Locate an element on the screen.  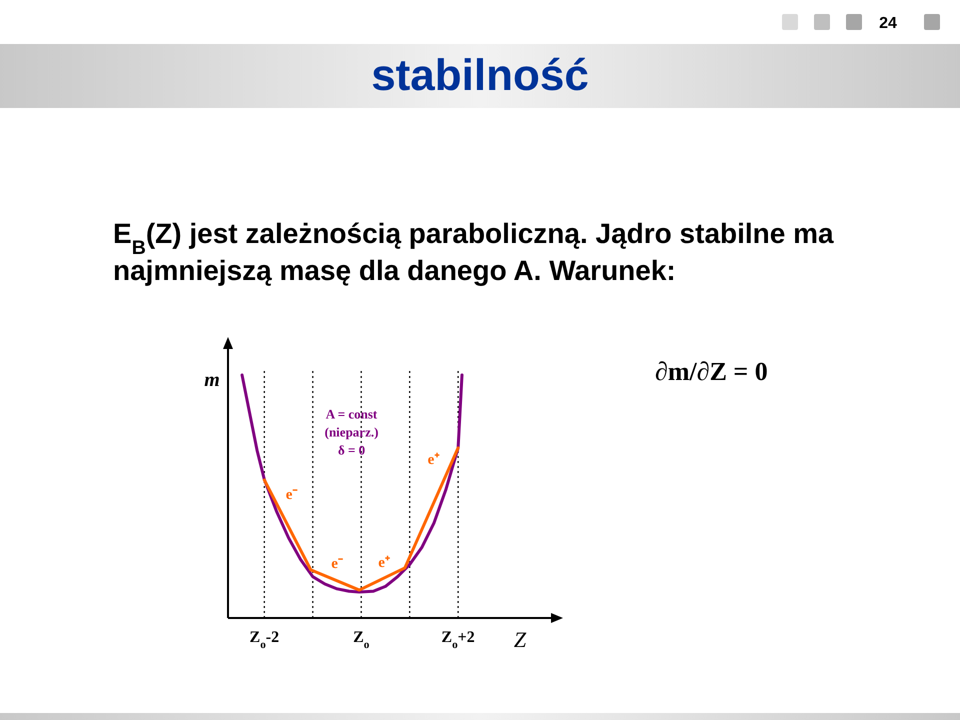
x-tick-label: Z$_{o}$ is located at coordinates (361, 640).